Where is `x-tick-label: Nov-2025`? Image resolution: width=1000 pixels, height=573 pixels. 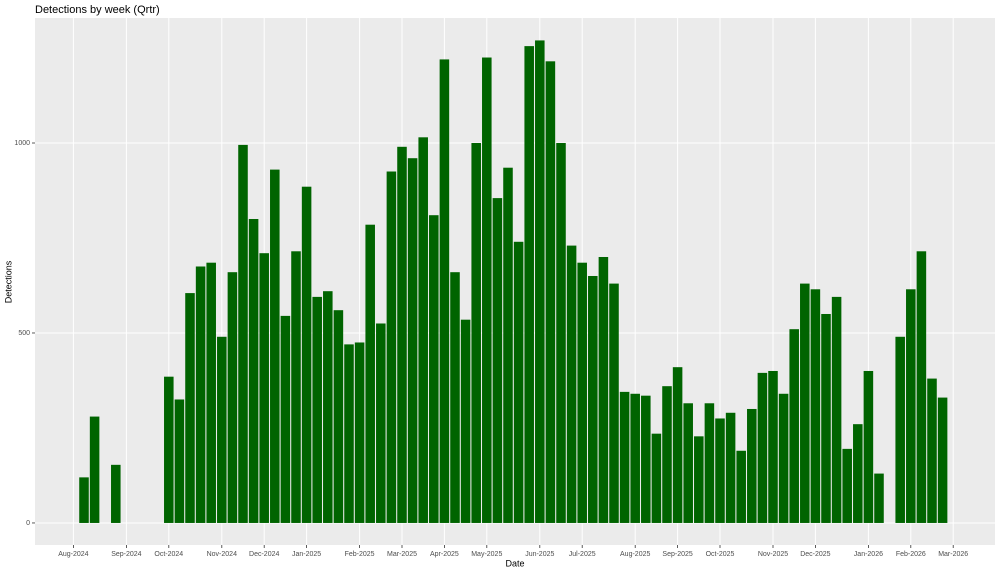 x-tick-label: Nov-2025 is located at coordinates (773, 554).